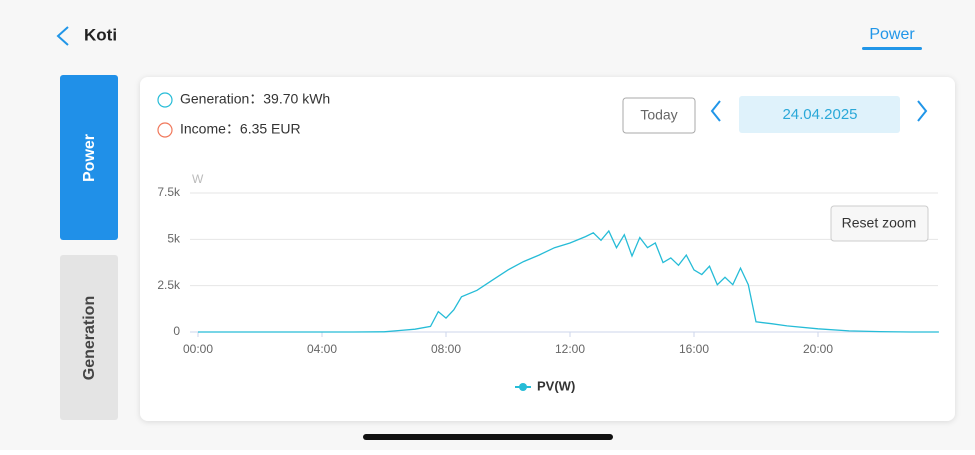  Describe the element at coordinates (176, 331) in the screenshot. I see `y-tick-label: 0` at that location.